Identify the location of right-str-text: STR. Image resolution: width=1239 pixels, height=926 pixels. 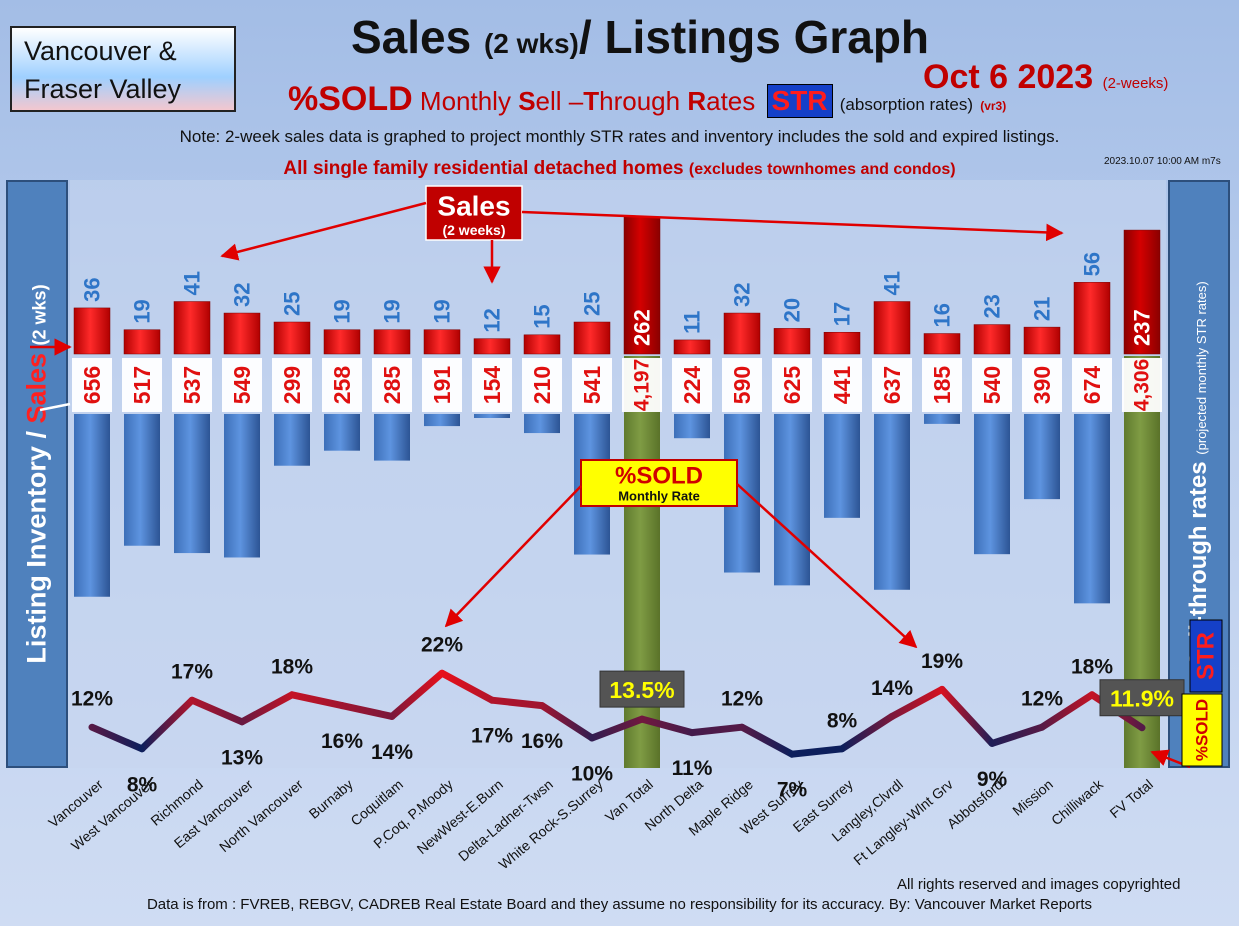
(1206, 656).